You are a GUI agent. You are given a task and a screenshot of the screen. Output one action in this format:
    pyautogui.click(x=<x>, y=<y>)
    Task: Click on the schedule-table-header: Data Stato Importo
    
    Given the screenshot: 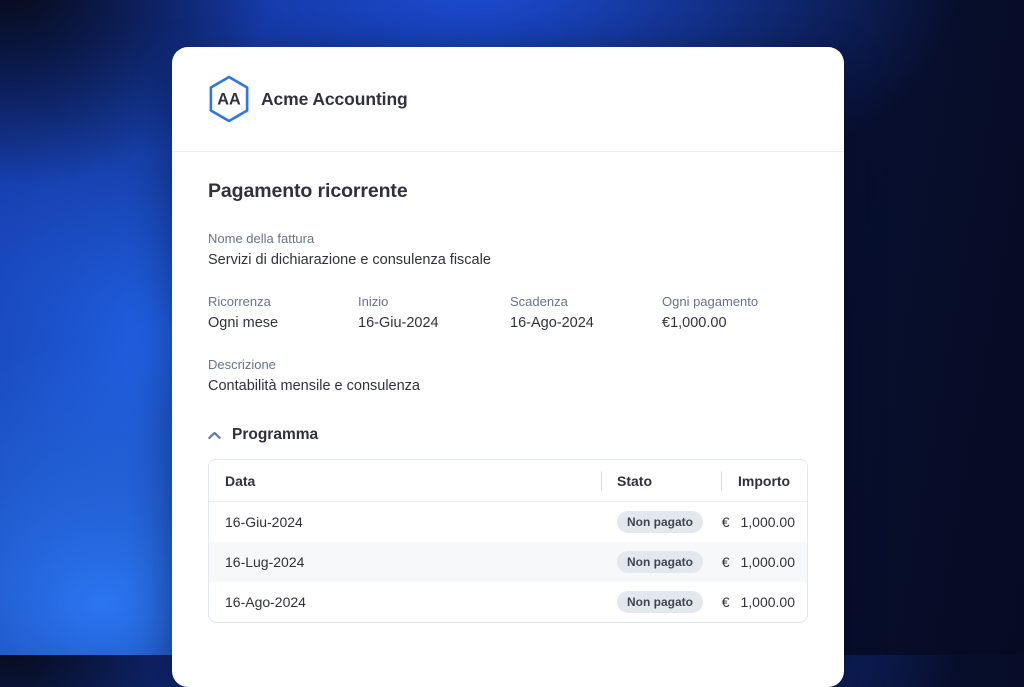 What is the action you would take?
    pyautogui.click(x=508, y=481)
    